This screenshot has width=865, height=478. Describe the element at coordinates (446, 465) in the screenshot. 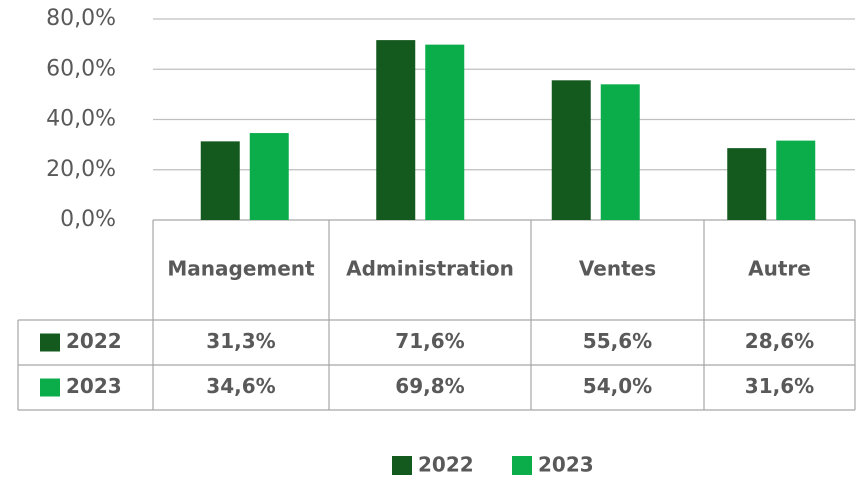

I see `legend-label: 2022` at that location.